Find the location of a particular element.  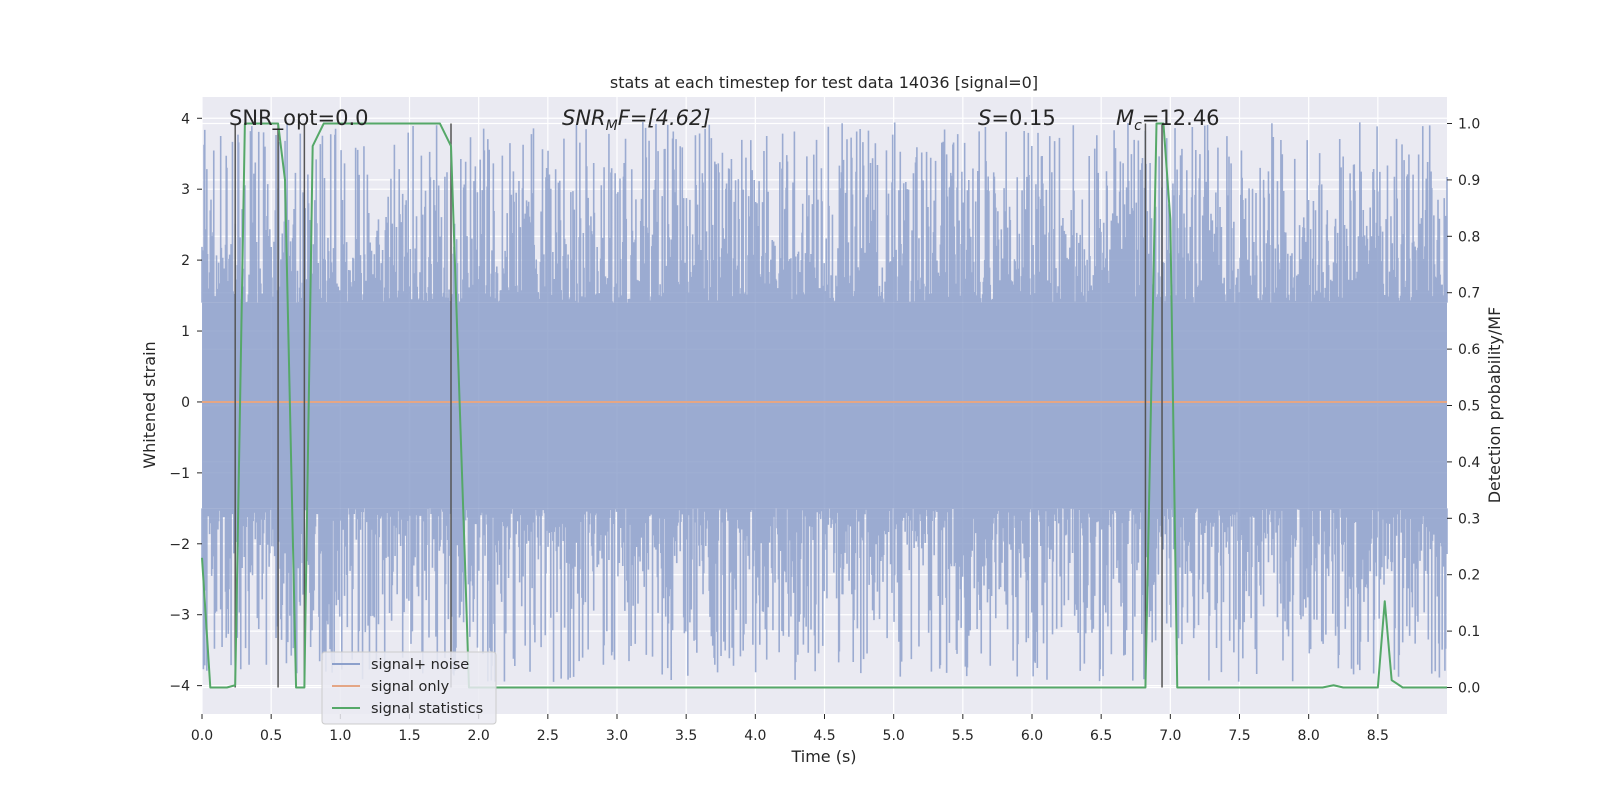

x-tick-label-12: 6.0 is located at coordinates (1032, 736).